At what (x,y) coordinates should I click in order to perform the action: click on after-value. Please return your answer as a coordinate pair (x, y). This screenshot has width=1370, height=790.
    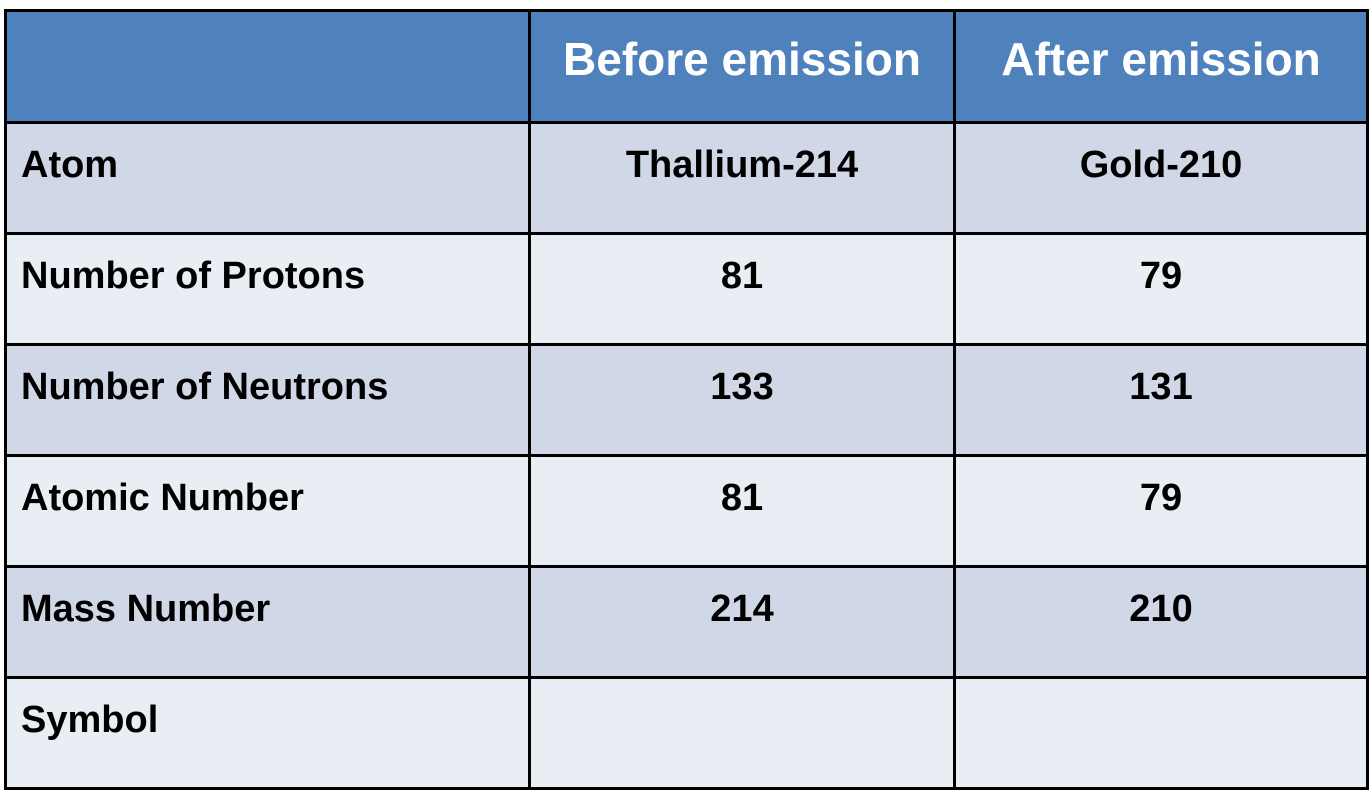
    Looking at the image, I should click on (1161, 733).